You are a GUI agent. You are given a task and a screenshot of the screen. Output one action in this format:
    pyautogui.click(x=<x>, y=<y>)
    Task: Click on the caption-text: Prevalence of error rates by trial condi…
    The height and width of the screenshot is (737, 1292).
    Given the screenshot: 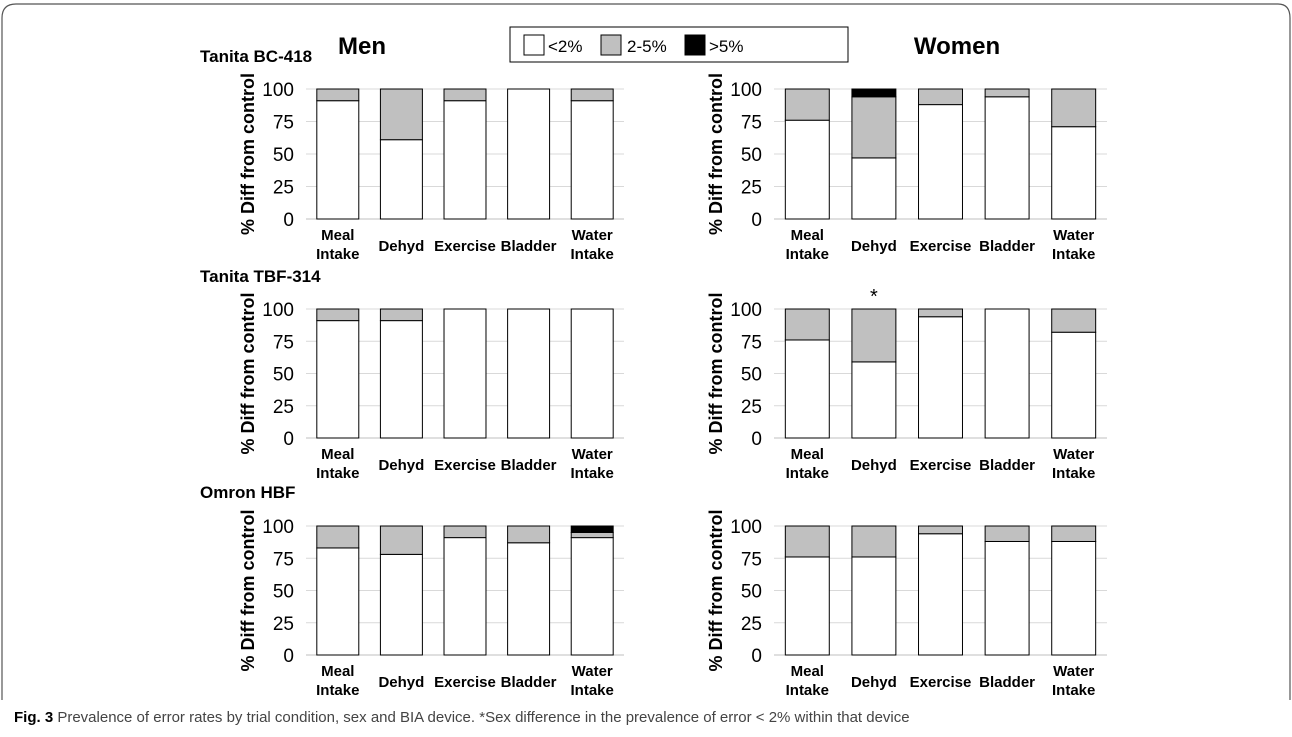 What is the action you would take?
    pyautogui.click(x=483, y=717)
    